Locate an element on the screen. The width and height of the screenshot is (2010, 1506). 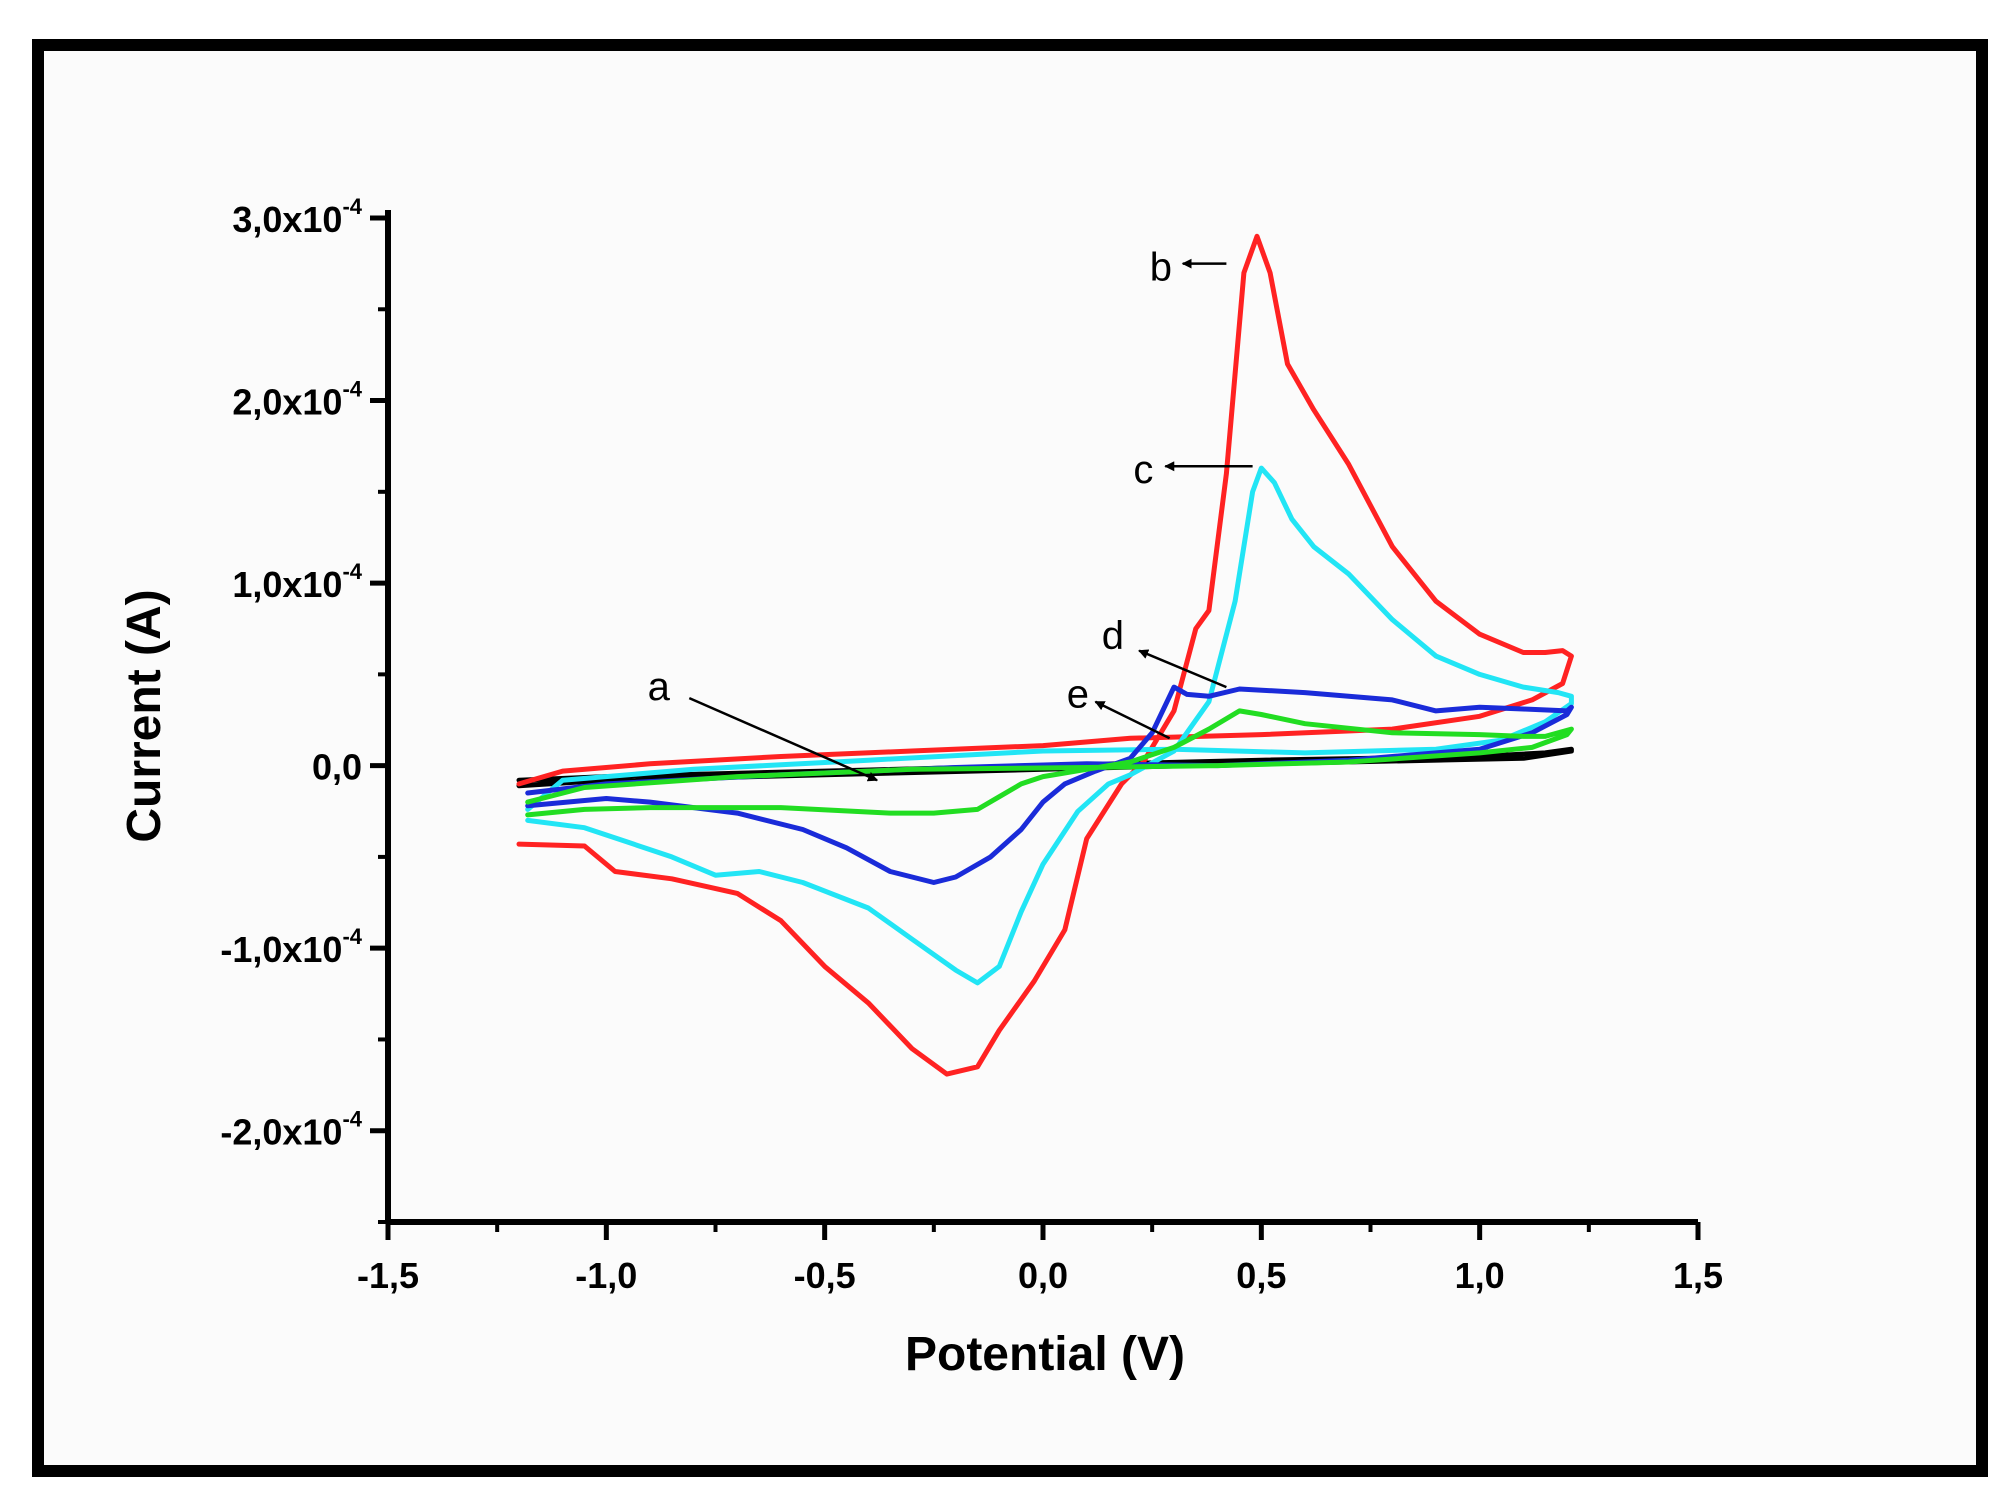
annotation-arrow-d is located at coordinates (1182, 669).